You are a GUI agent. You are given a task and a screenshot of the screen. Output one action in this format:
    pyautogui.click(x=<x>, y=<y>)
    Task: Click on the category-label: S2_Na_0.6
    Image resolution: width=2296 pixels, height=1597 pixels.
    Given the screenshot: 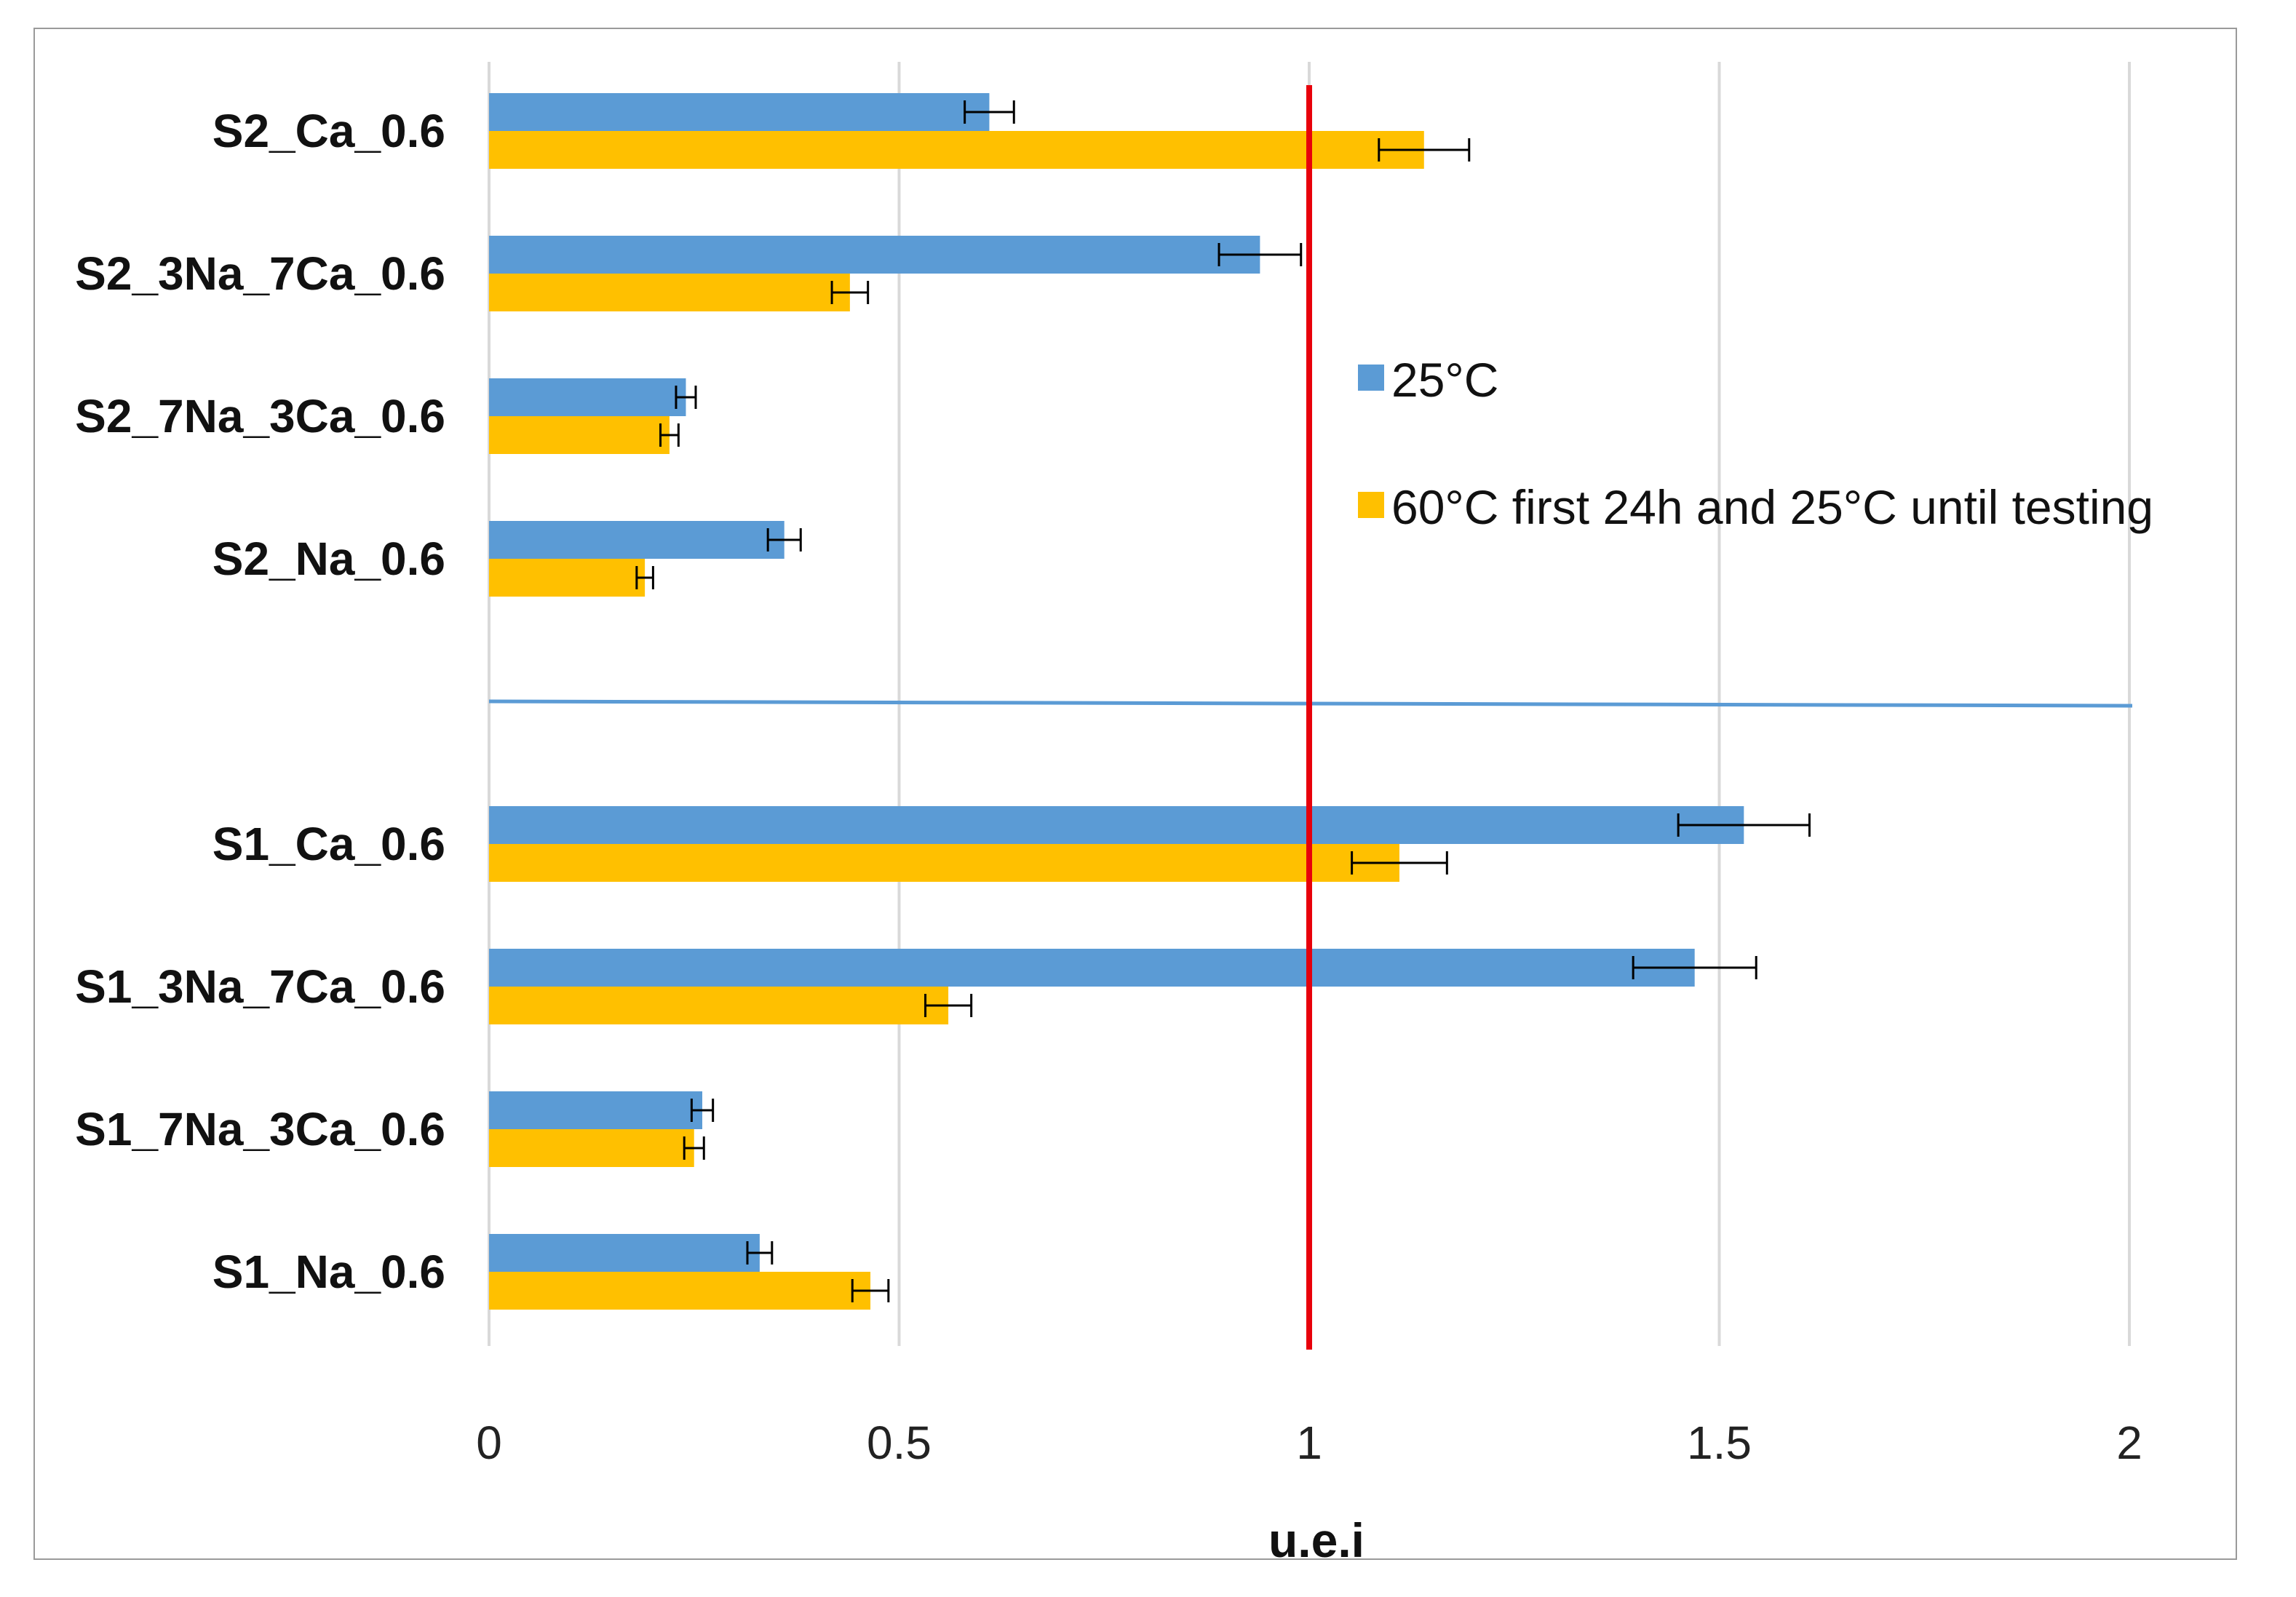 What is the action you would take?
    pyautogui.click(x=328, y=559)
    